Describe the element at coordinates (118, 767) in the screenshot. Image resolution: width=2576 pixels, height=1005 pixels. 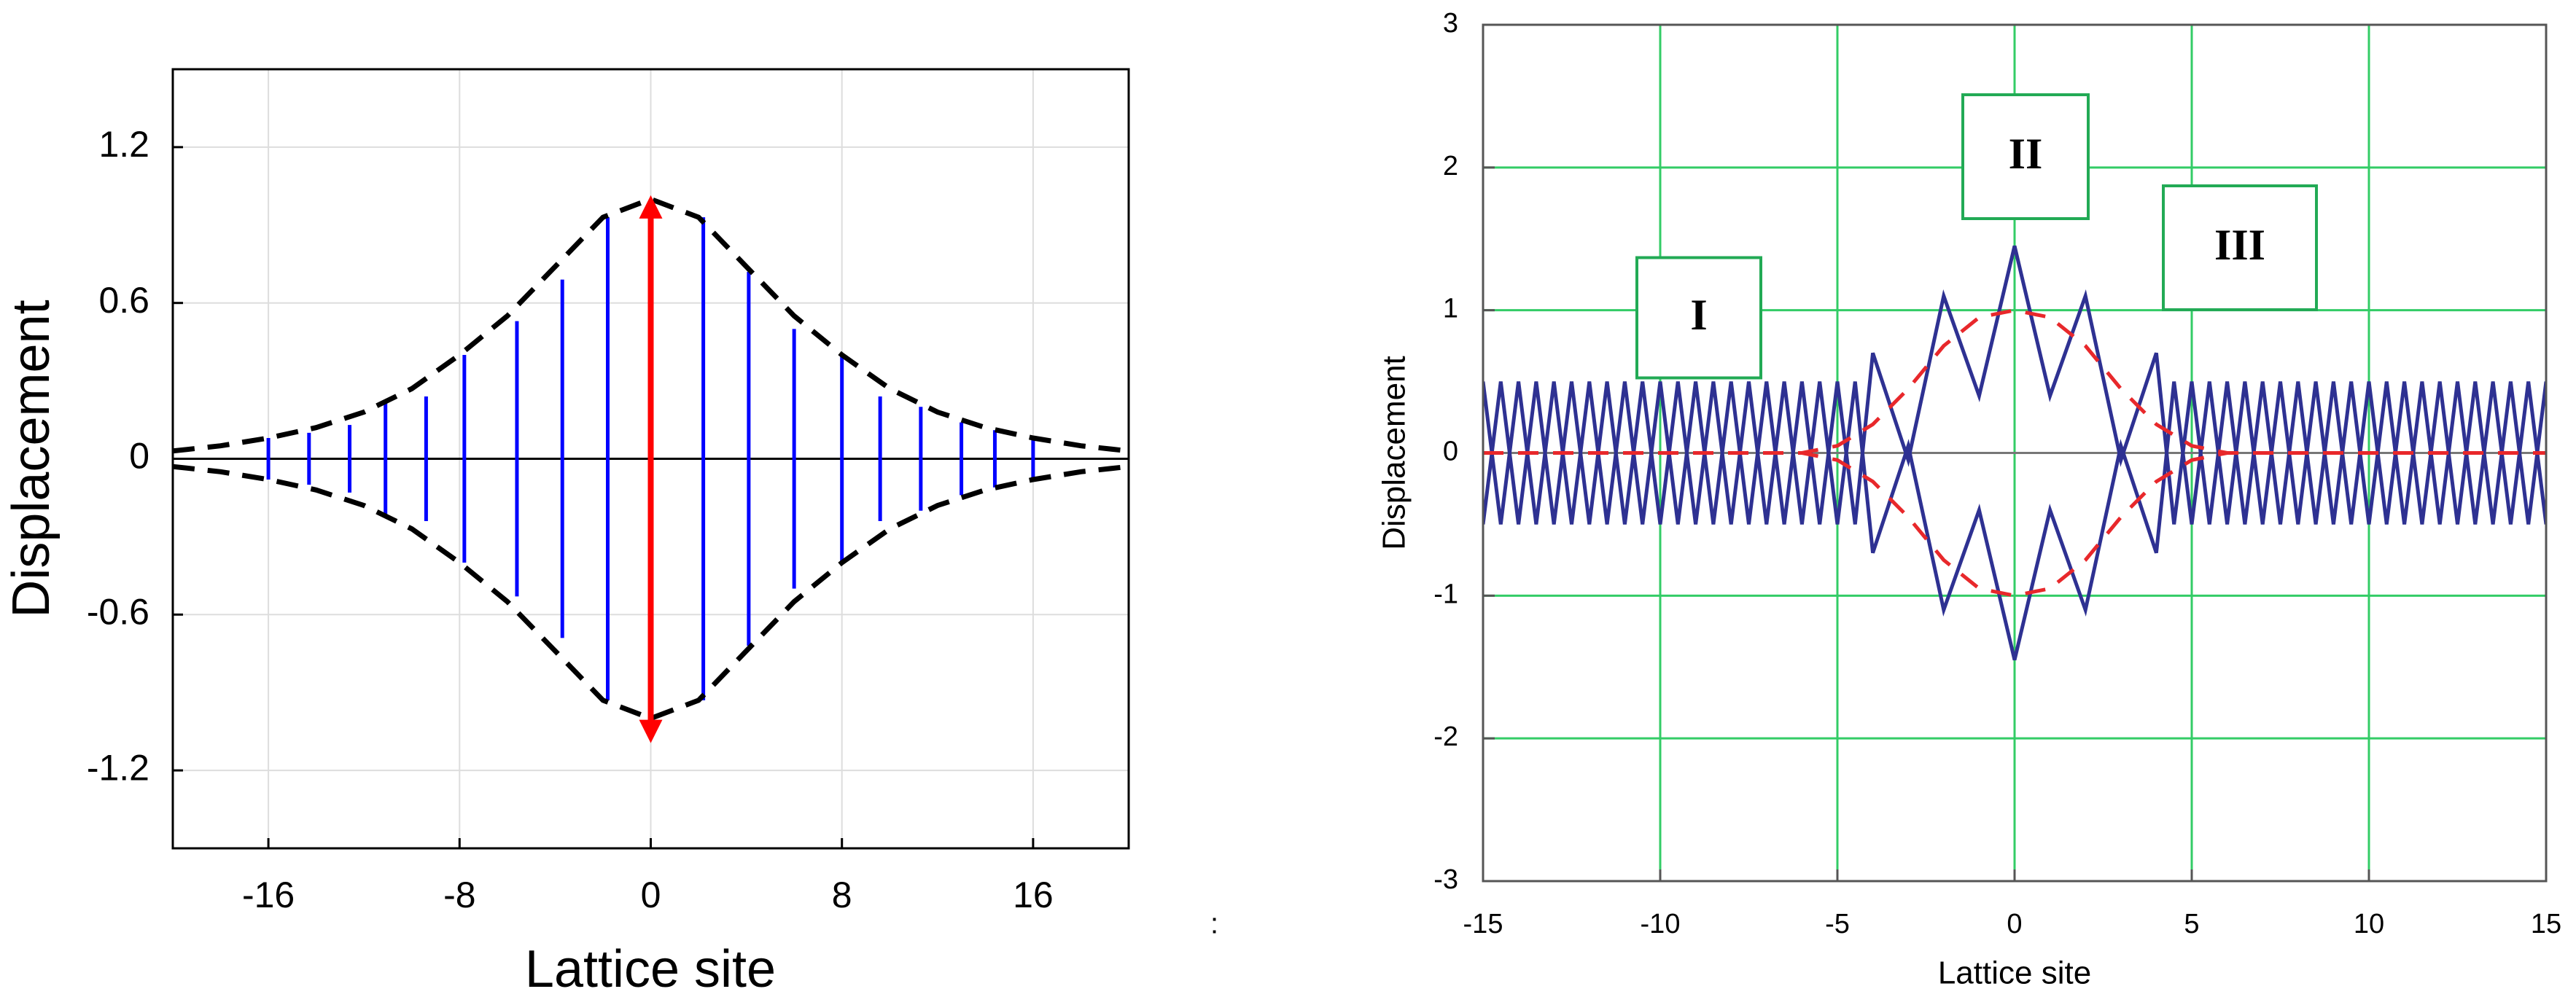
I see `y-tick-label: -1.2` at that location.